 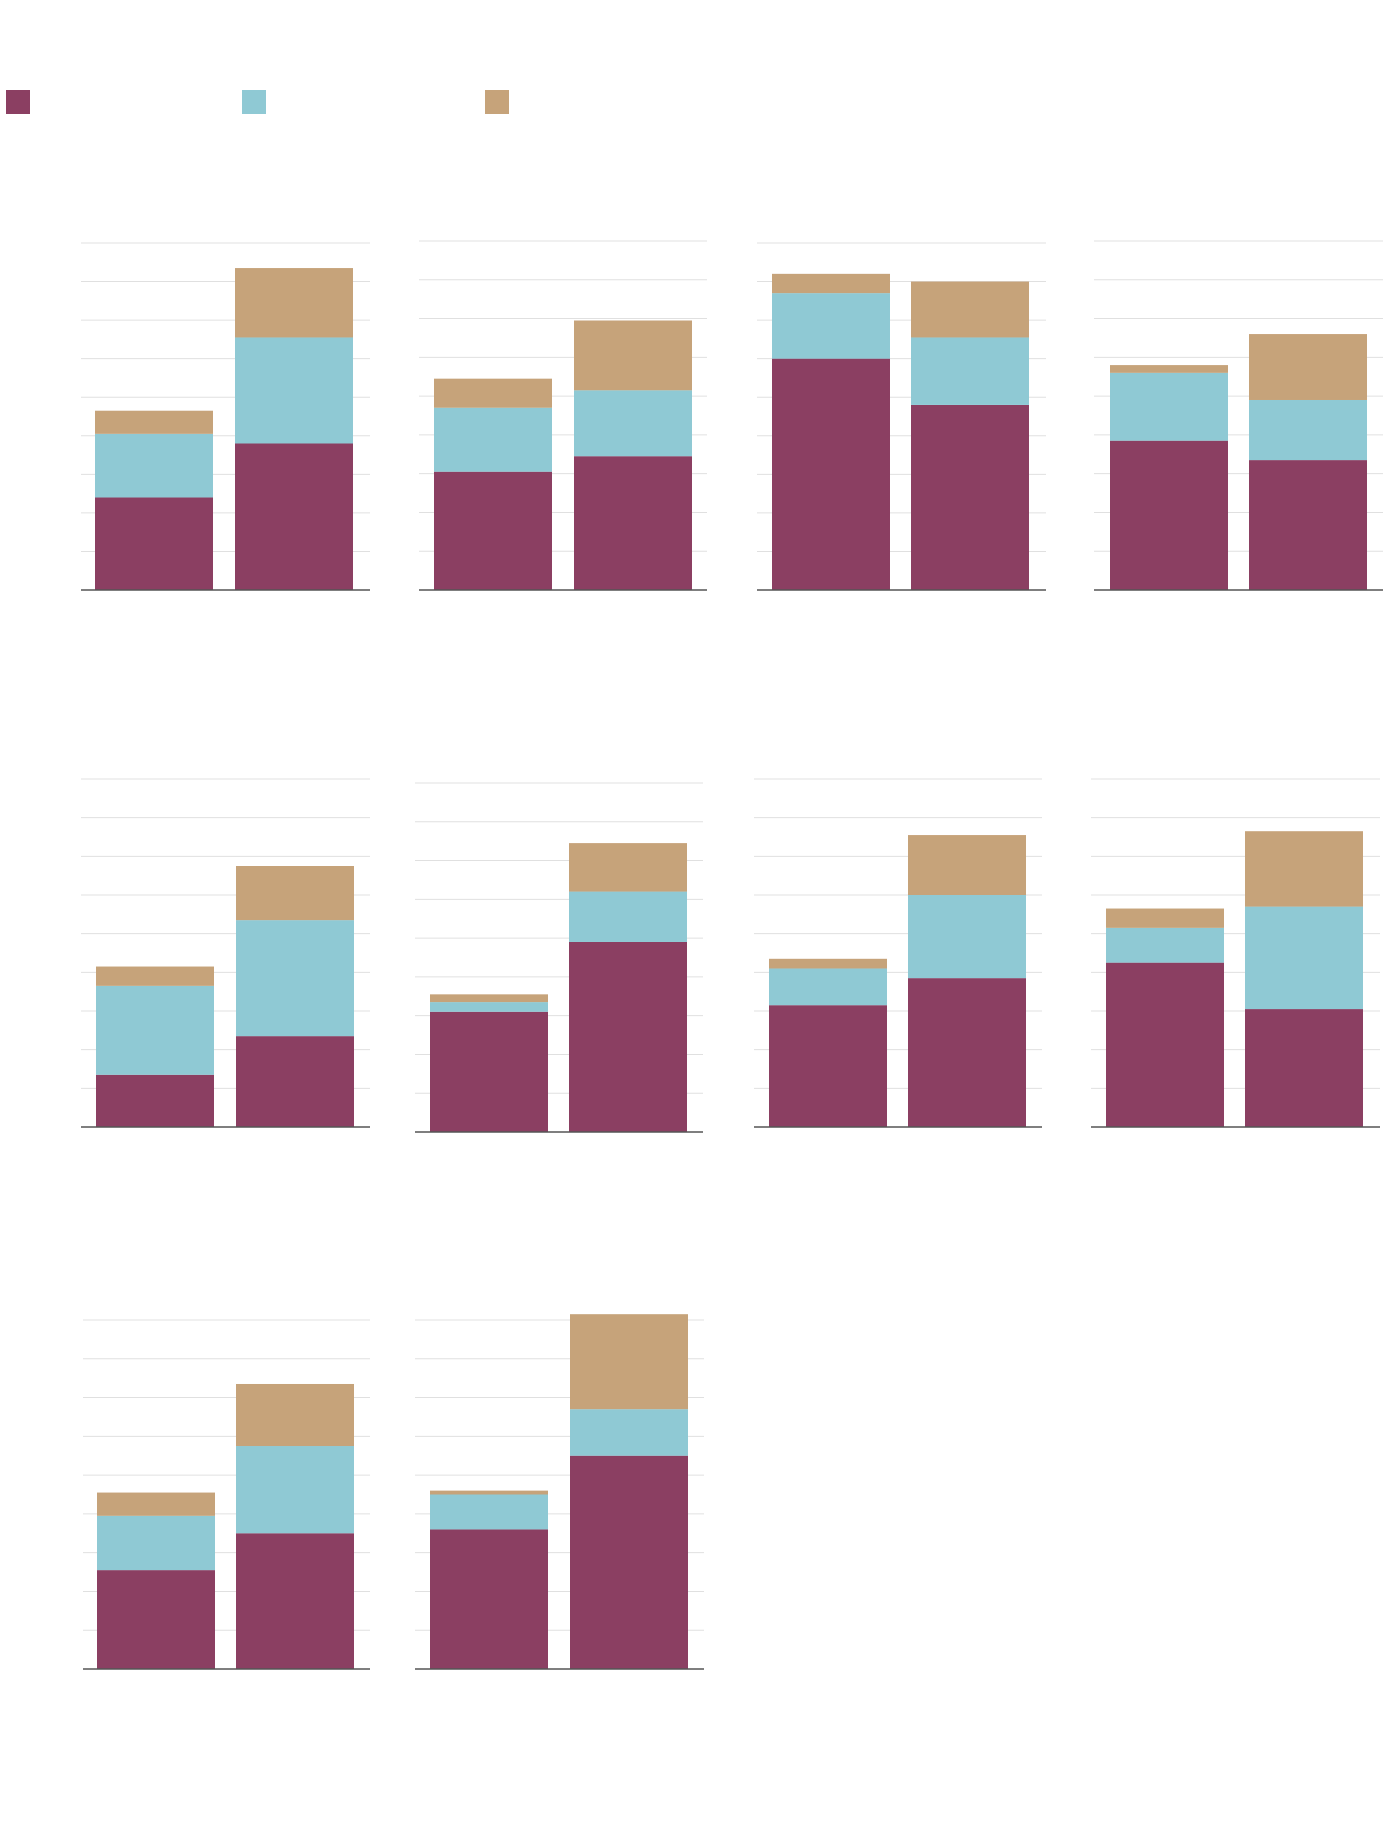 What do you see at coordinates (316, 102) in the screenshot?
I see `legend` at bounding box center [316, 102].